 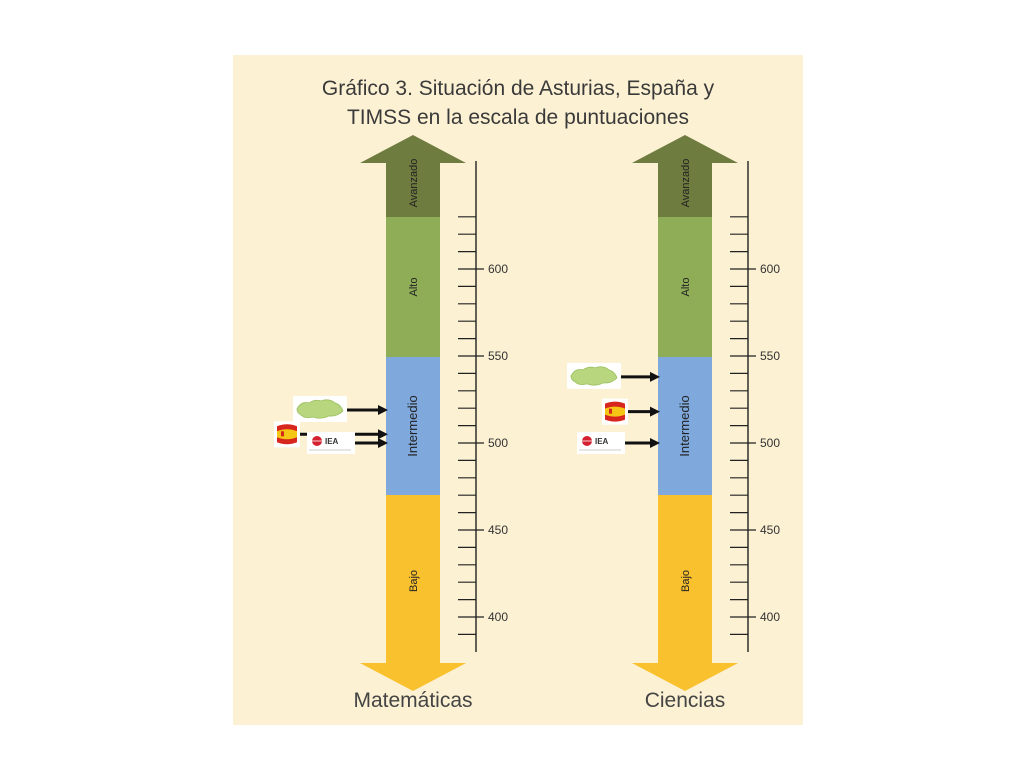 What do you see at coordinates (518, 117) in the screenshot?
I see `chart-title-line-2: TIMSS en la escala de puntuaciones` at bounding box center [518, 117].